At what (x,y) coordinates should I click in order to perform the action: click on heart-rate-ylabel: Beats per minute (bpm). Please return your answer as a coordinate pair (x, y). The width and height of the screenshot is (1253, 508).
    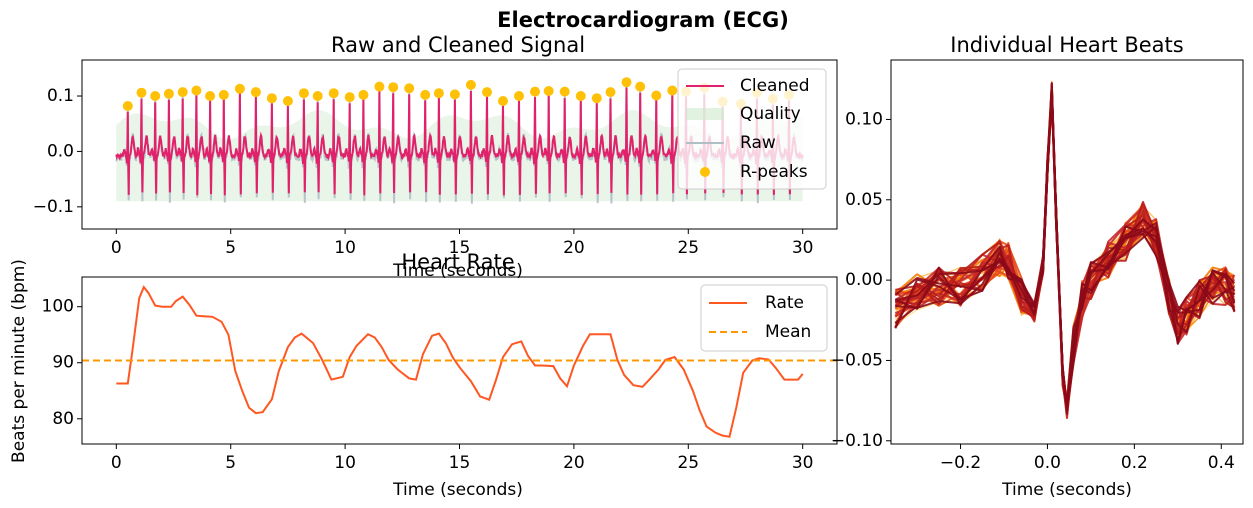
    Looking at the image, I should click on (19, 361).